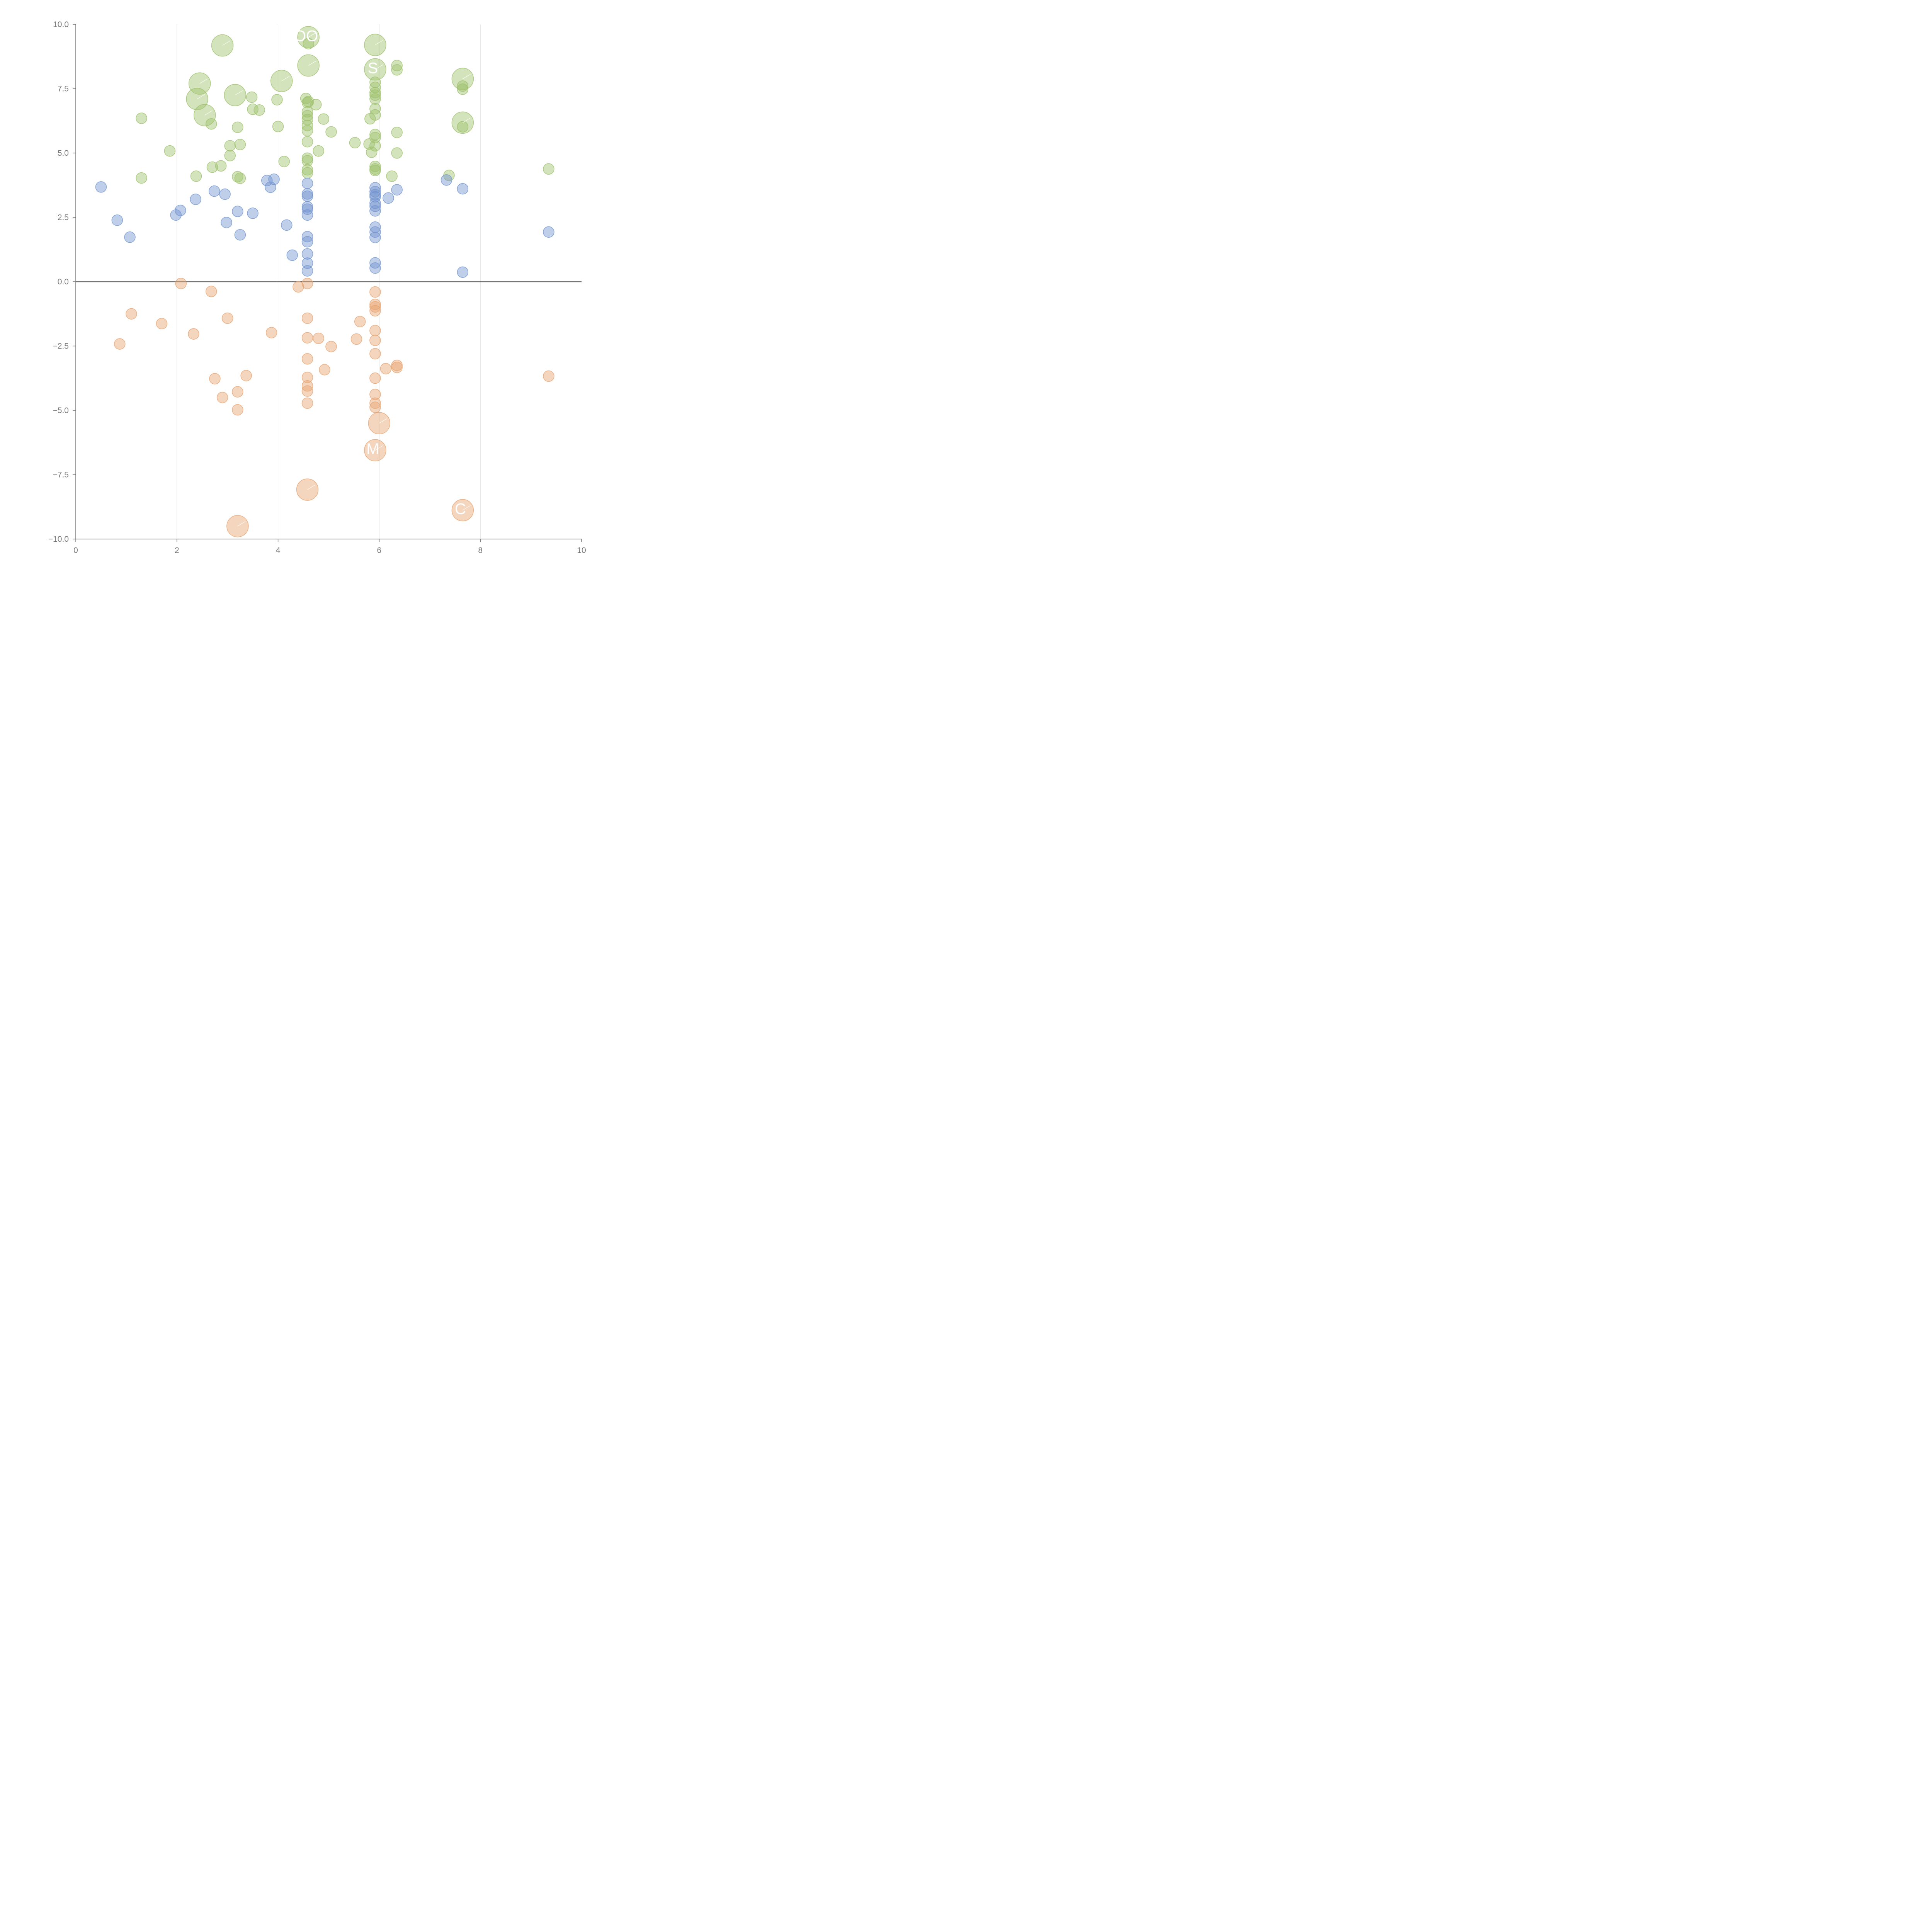  Describe the element at coordinates (372, 449) in the screenshot. I see `point-label: M` at that location.